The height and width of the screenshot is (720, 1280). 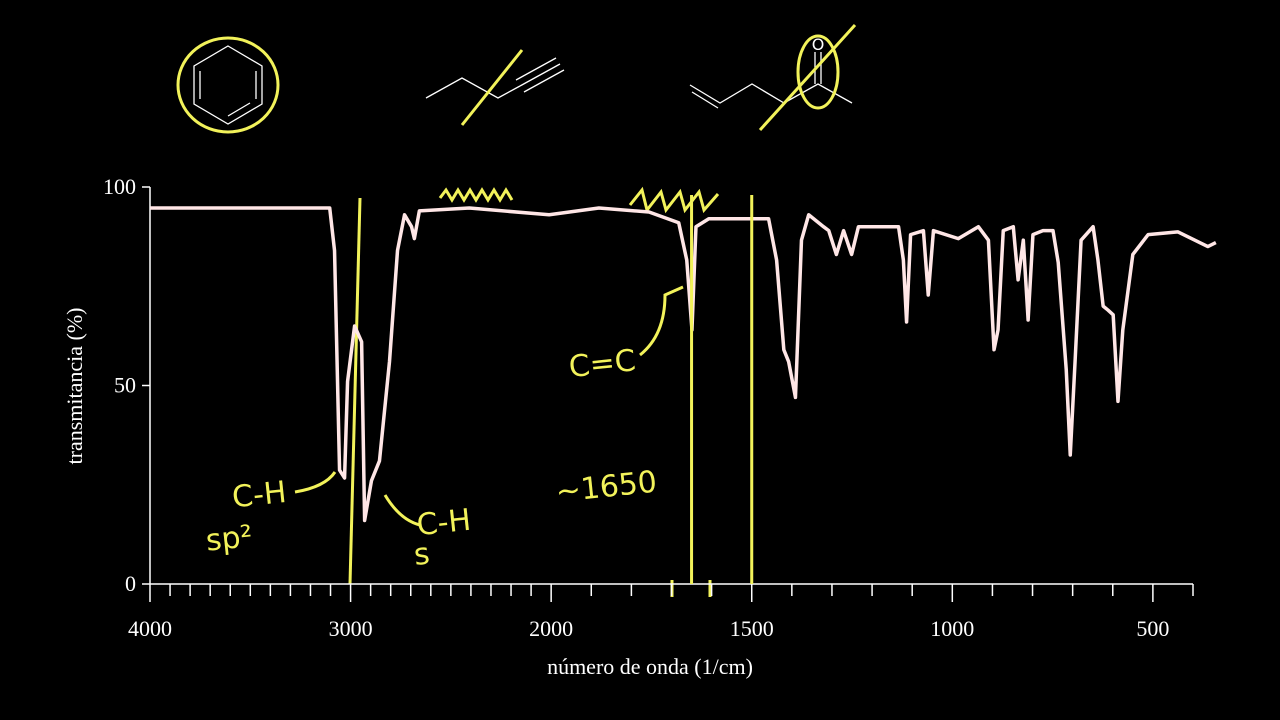 I want to click on y-tick-label: 100, so click(x=119, y=186).